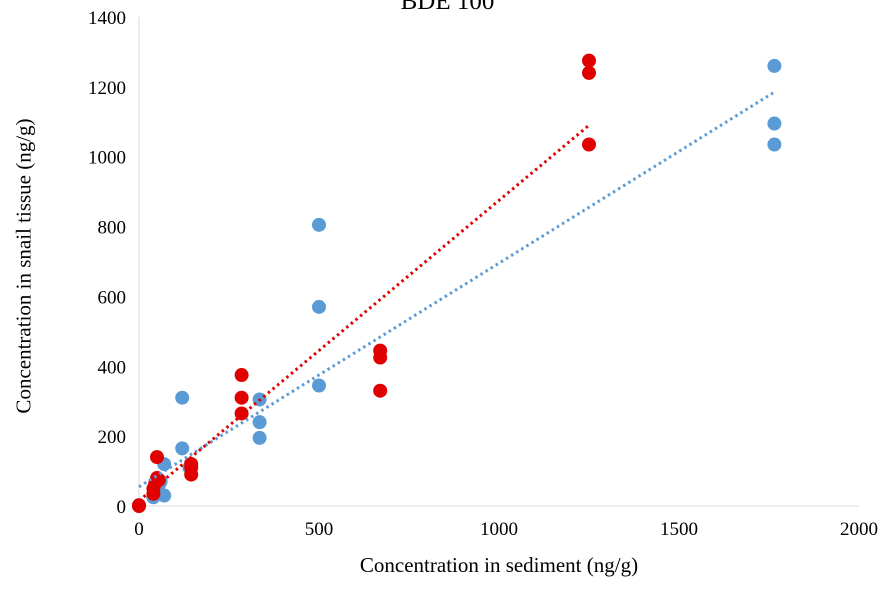 This screenshot has width=895, height=592. I want to click on x-tick-label: 0, so click(139, 529).